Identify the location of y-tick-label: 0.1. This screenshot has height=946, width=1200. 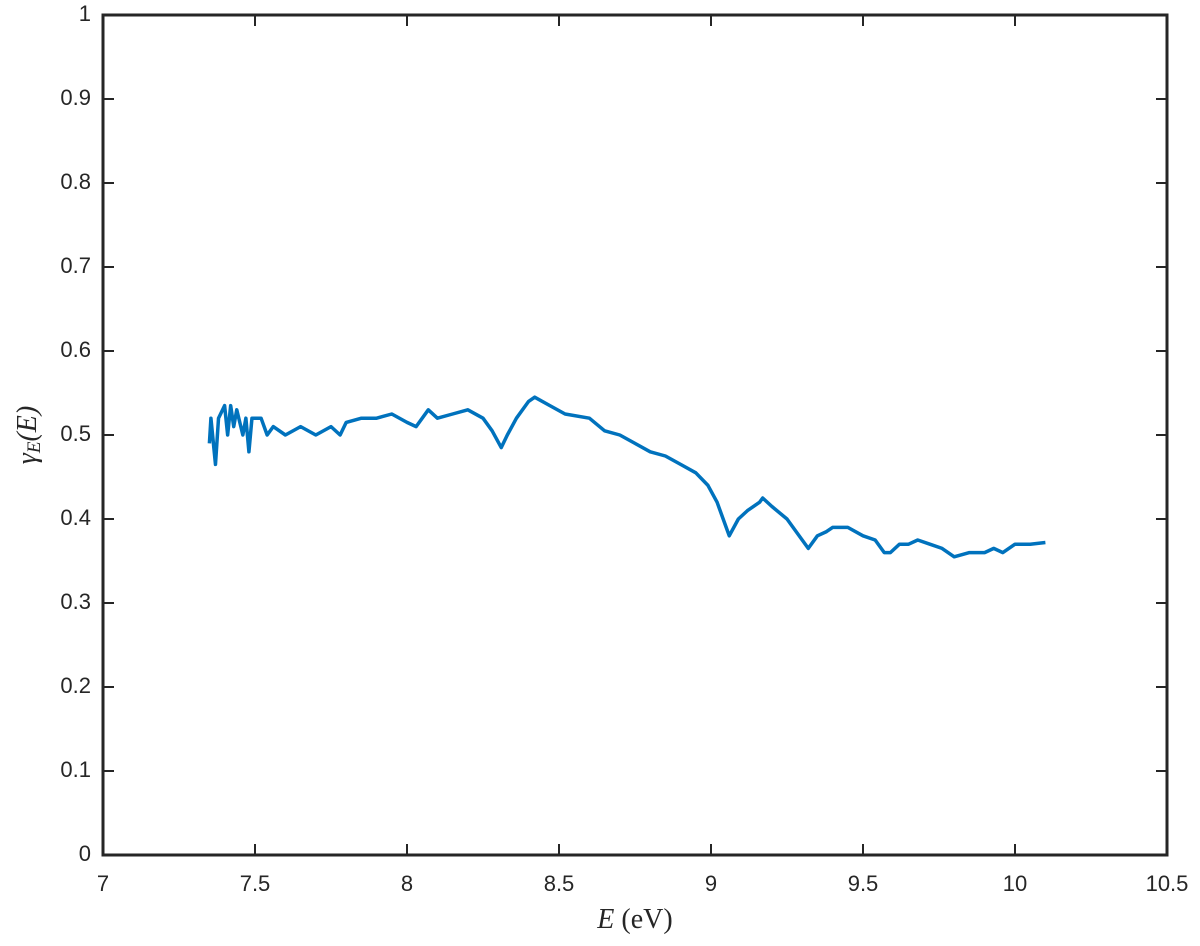
(75, 769).